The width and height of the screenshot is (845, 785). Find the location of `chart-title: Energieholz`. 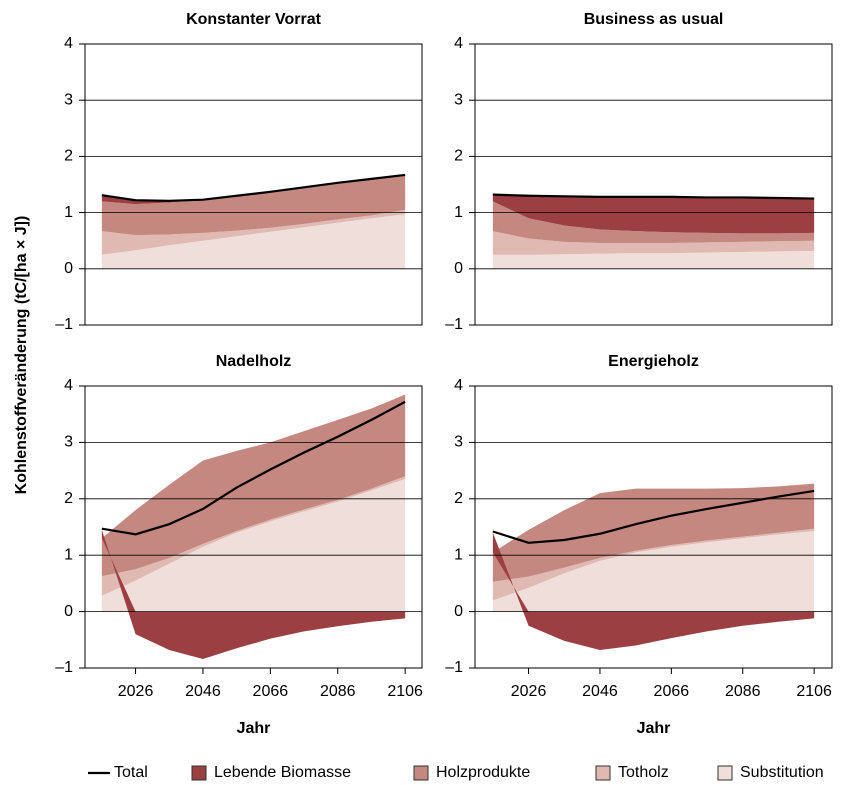

chart-title: Energieholz is located at coordinates (653, 361).